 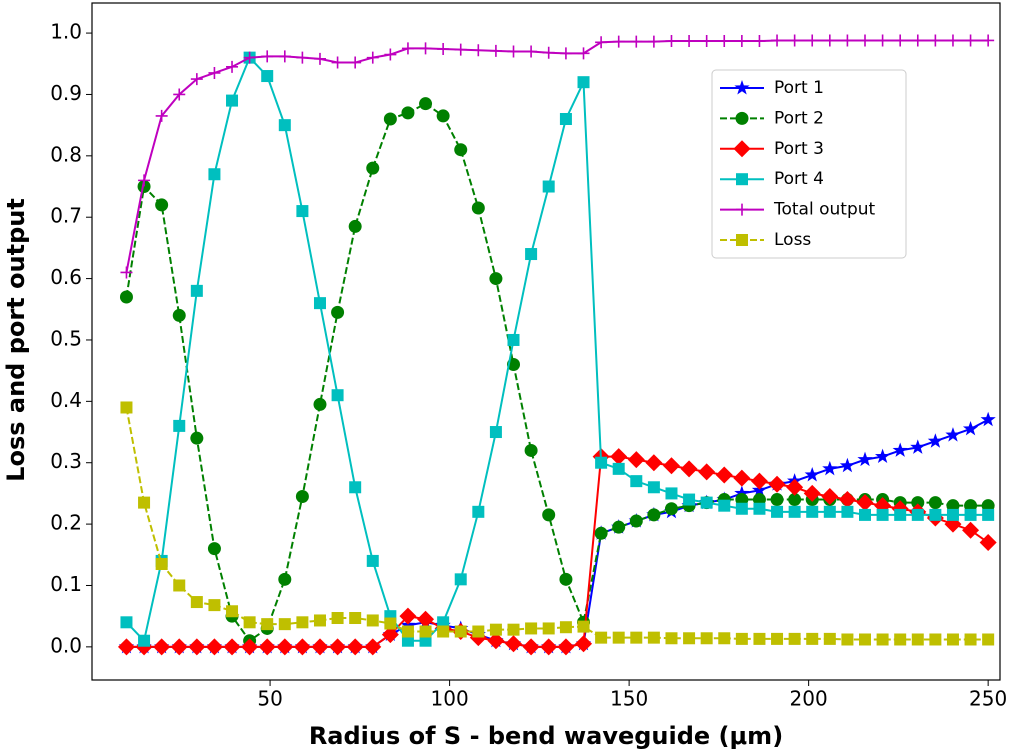 I want to click on y-tick-label: 0.5, so click(x=66, y=338).